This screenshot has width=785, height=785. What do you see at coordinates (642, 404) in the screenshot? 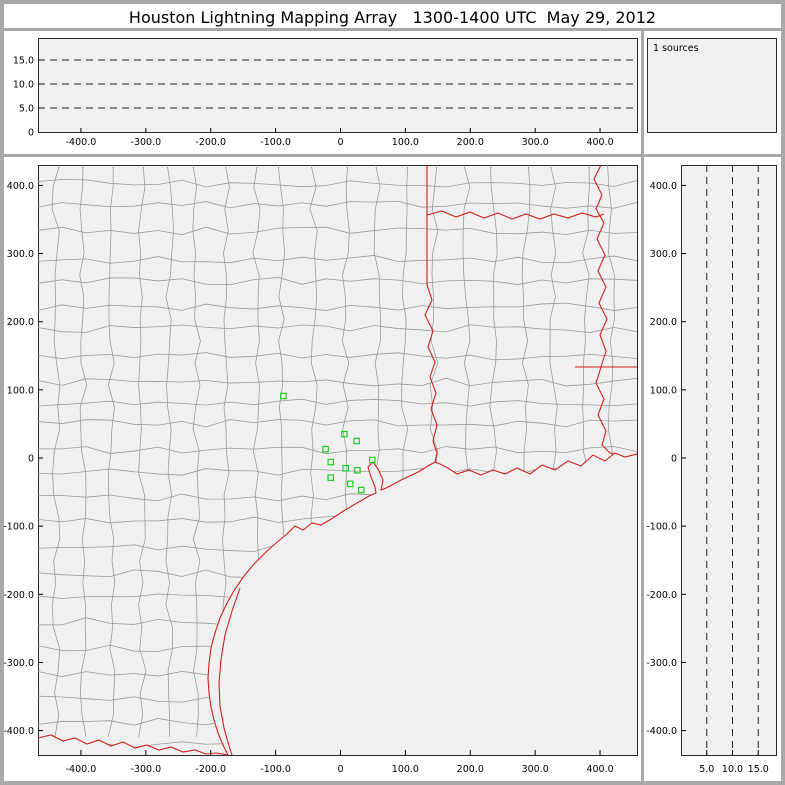
I see `separator-columns` at bounding box center [642, 404].